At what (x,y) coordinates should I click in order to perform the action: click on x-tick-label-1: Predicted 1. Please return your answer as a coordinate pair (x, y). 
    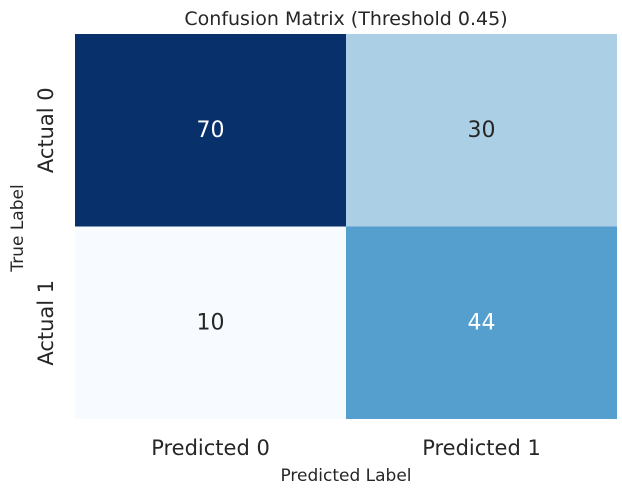
    Looking at the image, I should click on (481, 448).